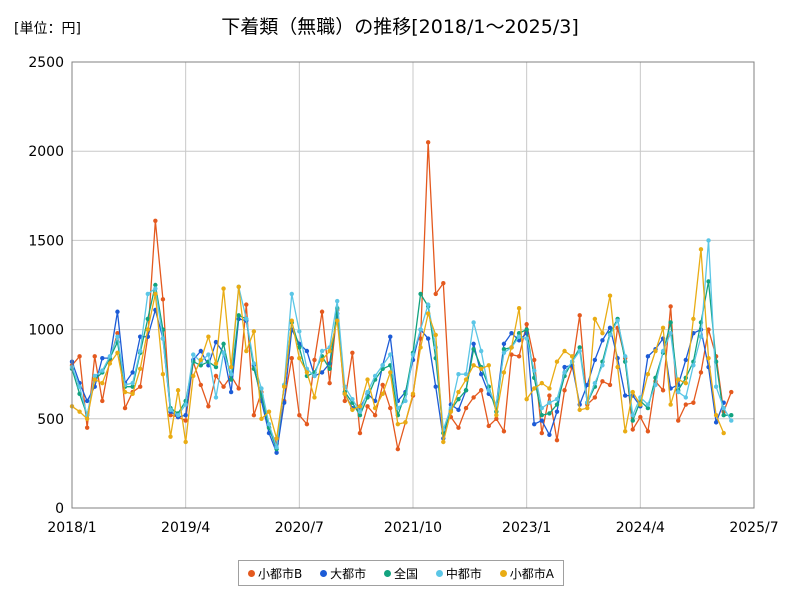 The height and width of the screenshot is (600, 800). Describe the element at coordinates (753, 528) in the screenshot. I see `x-tick-label: 2025/7` at that location.